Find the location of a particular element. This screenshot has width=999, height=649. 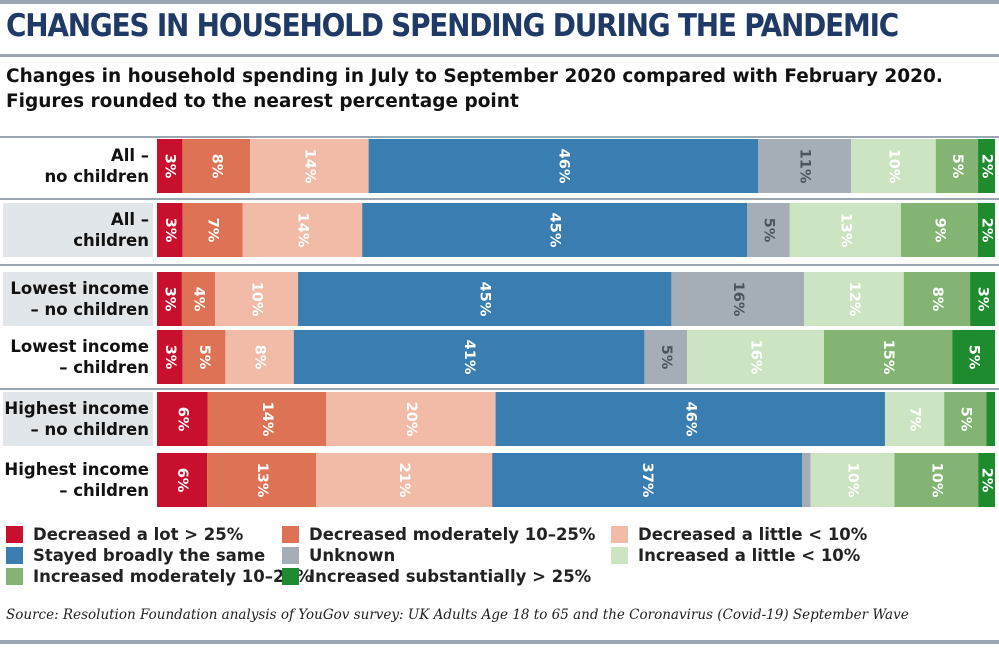

category-label: Highest income – no children is located at coordinates (76, 419).